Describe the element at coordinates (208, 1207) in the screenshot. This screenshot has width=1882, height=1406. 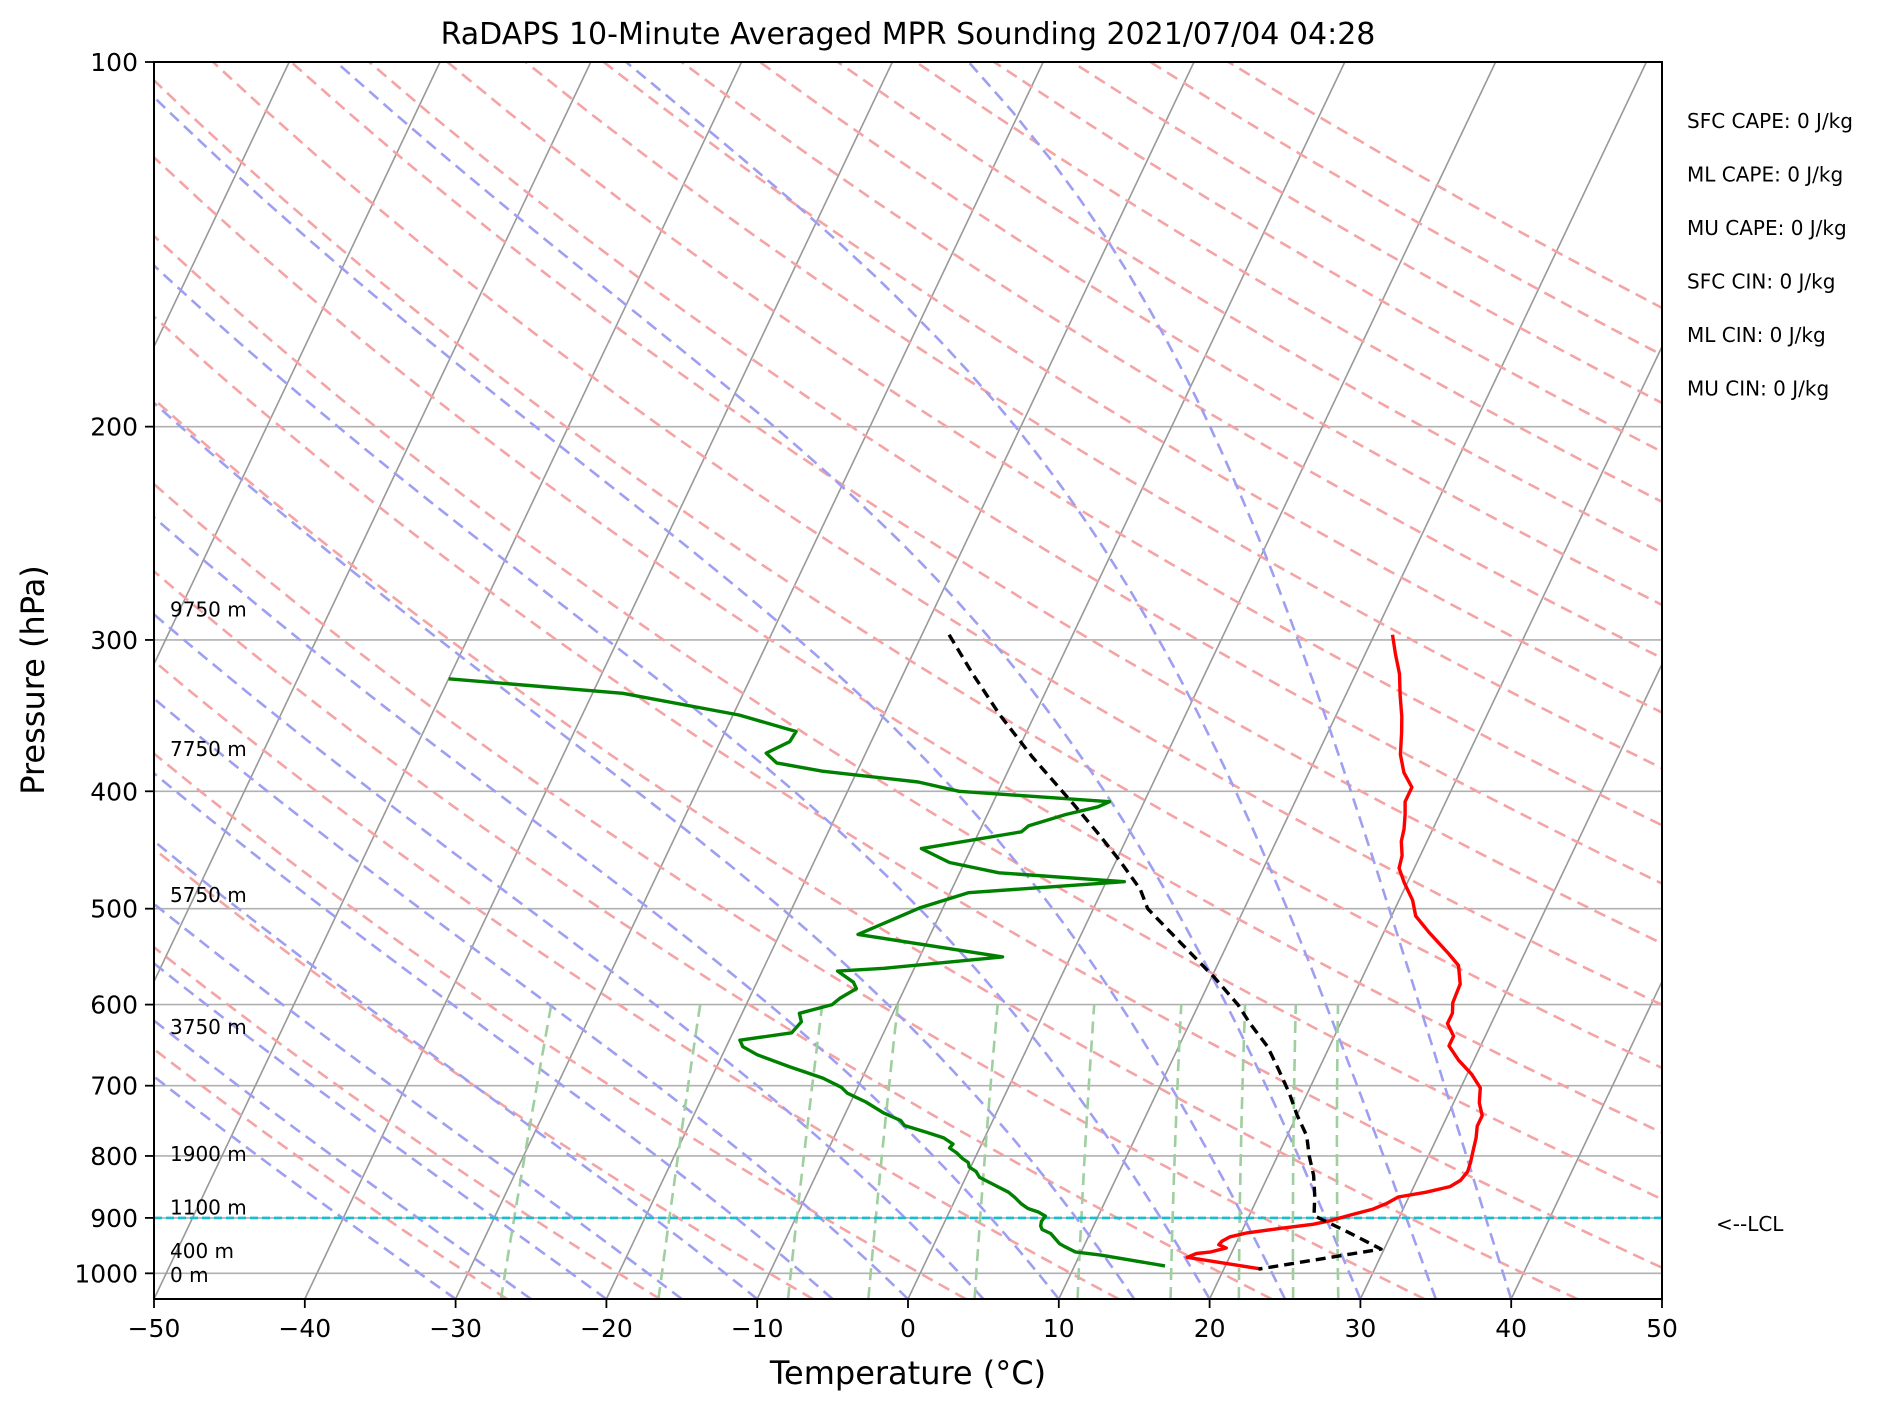
I see `height-label: 1100 m` at that location.